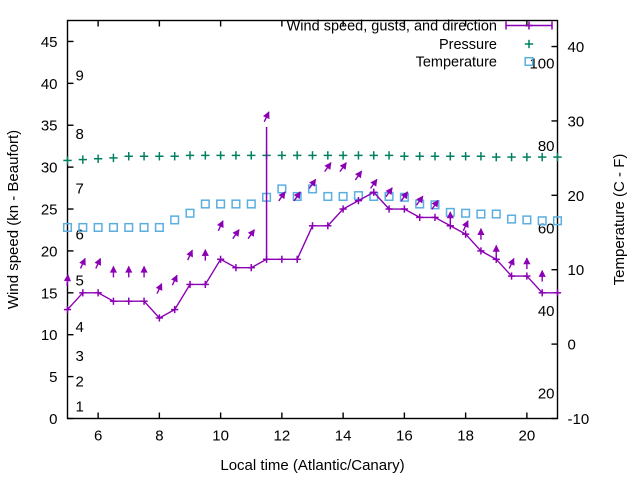 The image size is (640, 480). What do you see at coordinates (49, 84) in the screenshot?
I see `y-tick-label: 40` at bounding box center [49, 84].